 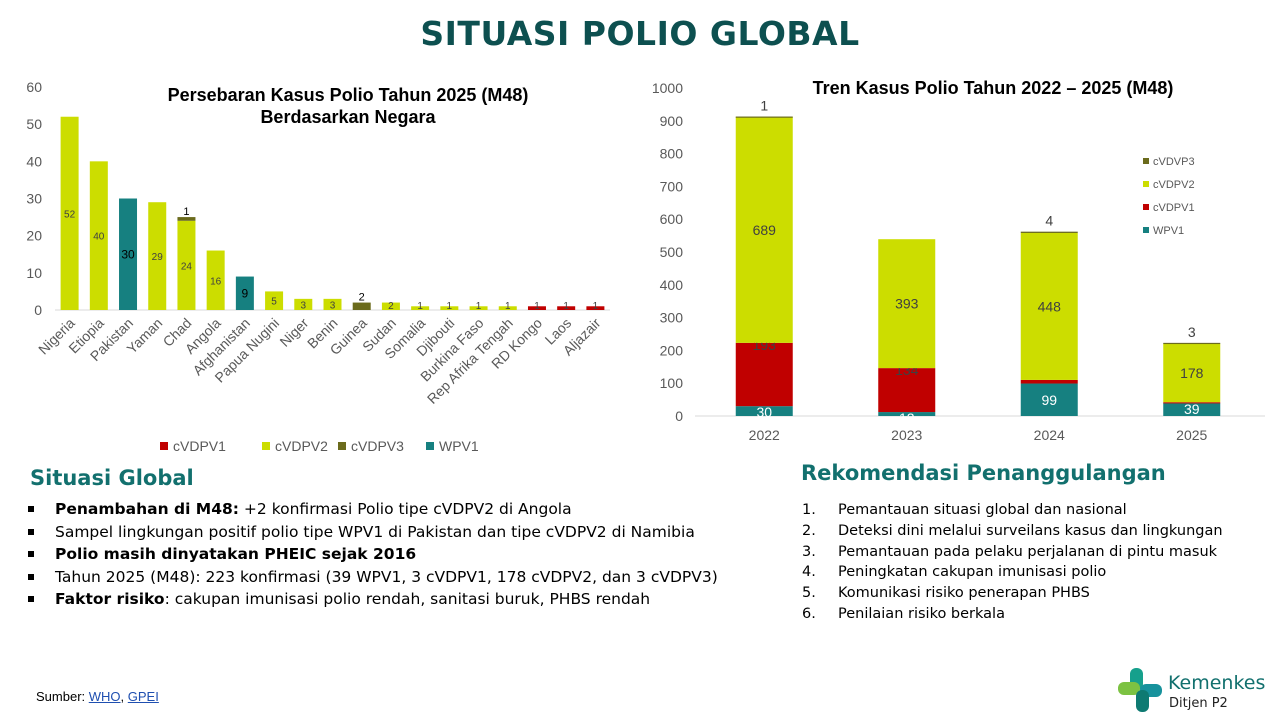 I want to click on data-label: 393, so click(x=907, y=304).